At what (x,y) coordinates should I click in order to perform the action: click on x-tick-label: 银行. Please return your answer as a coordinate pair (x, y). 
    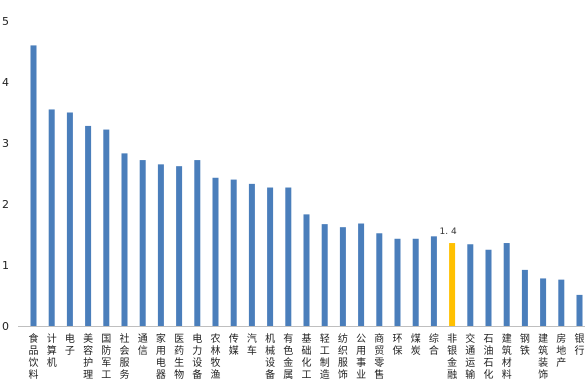
    Looking at the image, I should click on (580, 344).